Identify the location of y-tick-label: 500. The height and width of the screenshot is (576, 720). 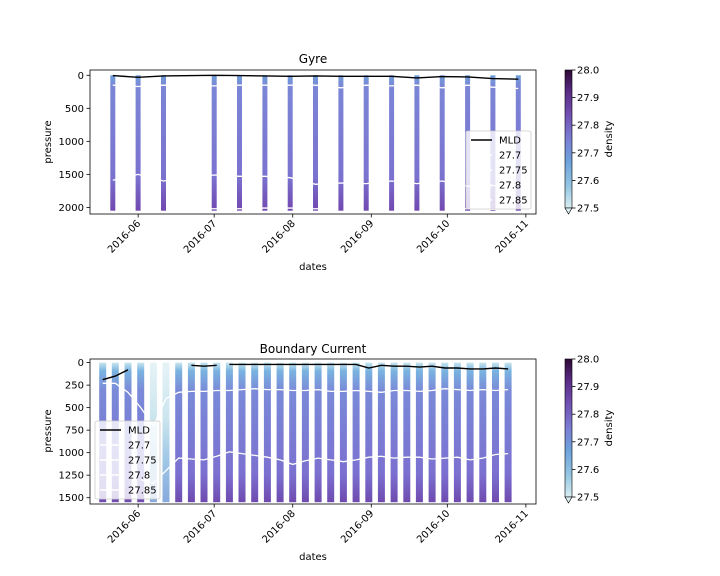
(74, 109).